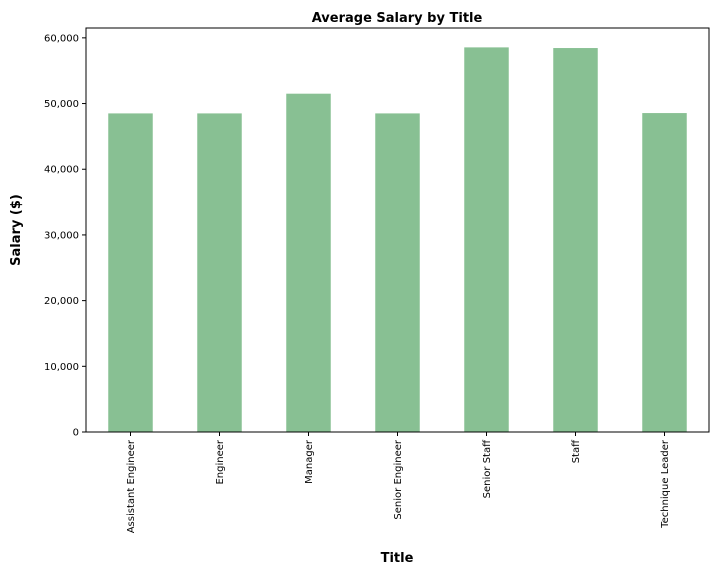  What do you see at coordinates (61, 38) in the screenshot?
I see `y-tick-label: 60,000` at bounding box center [61, 38].